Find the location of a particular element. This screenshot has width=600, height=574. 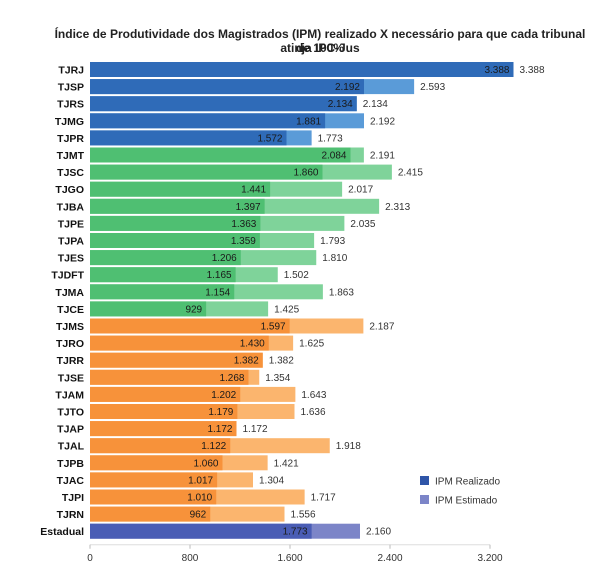

category-label-tjce: TJCE is located at coordinates (70, 310).